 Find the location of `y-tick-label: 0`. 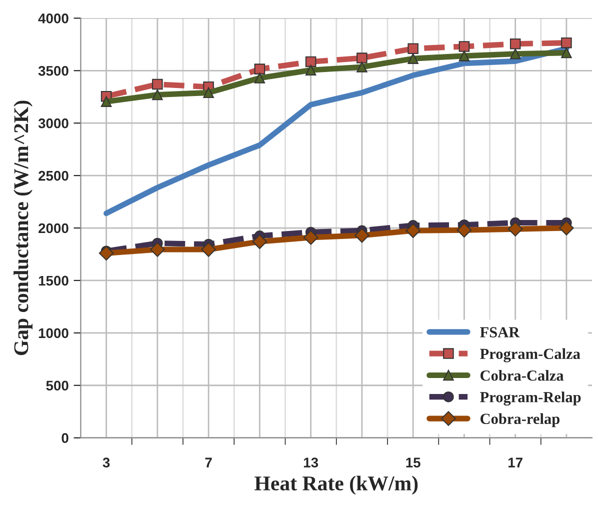

y-tick-label: 0 is located at coordinates (65, 438).